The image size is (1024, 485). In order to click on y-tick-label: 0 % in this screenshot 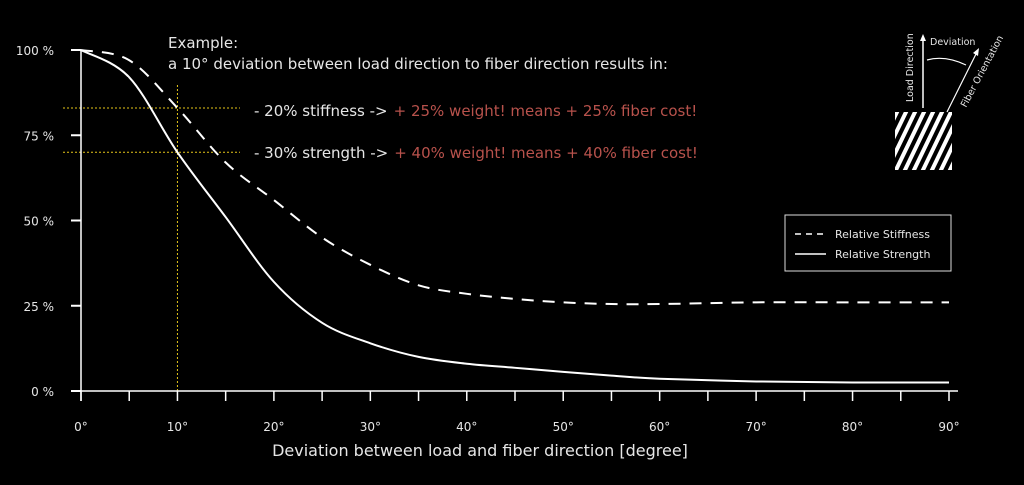, I will do `click(42, 392)`.